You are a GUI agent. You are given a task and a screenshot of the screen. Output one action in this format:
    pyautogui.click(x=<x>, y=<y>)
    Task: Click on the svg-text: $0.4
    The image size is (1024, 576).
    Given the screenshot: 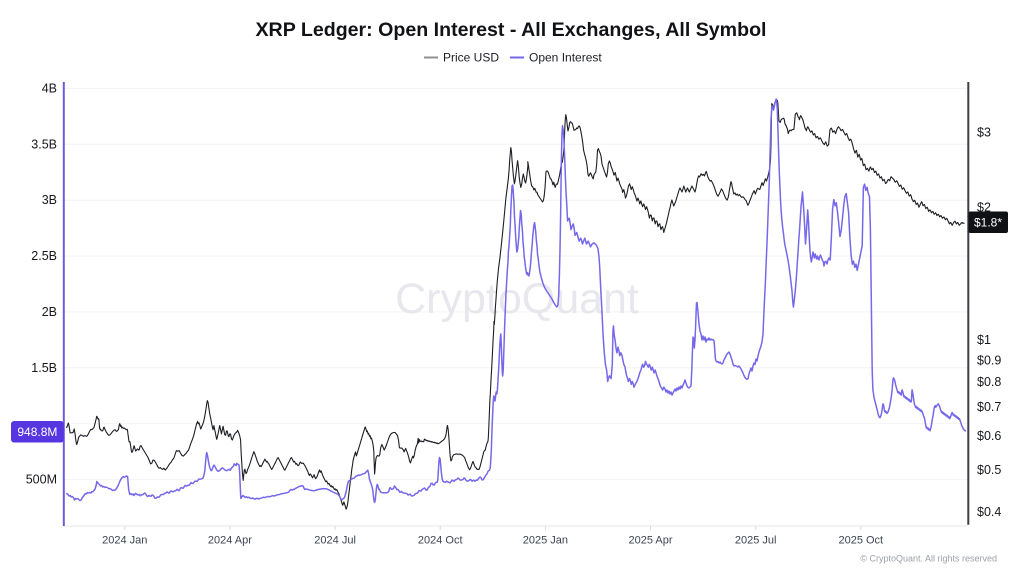 What is the action you would take?
    pyautogui.click(x=989, y=512)
    